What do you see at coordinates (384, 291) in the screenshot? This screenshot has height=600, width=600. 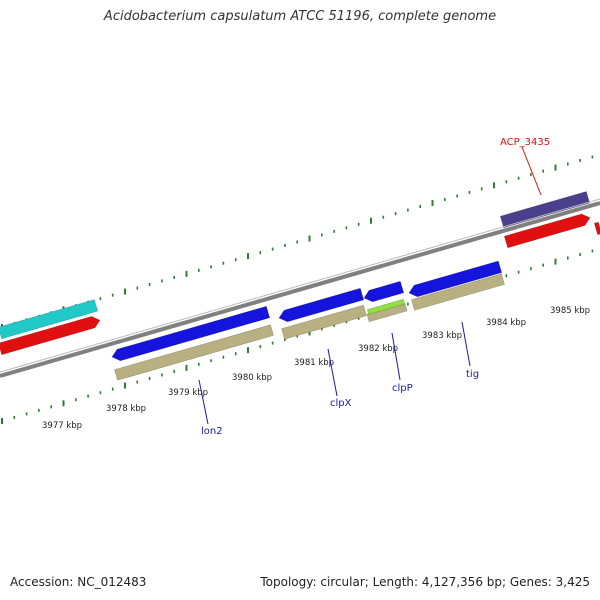 I see `gene-clpP` at bounding box center [384, 291].